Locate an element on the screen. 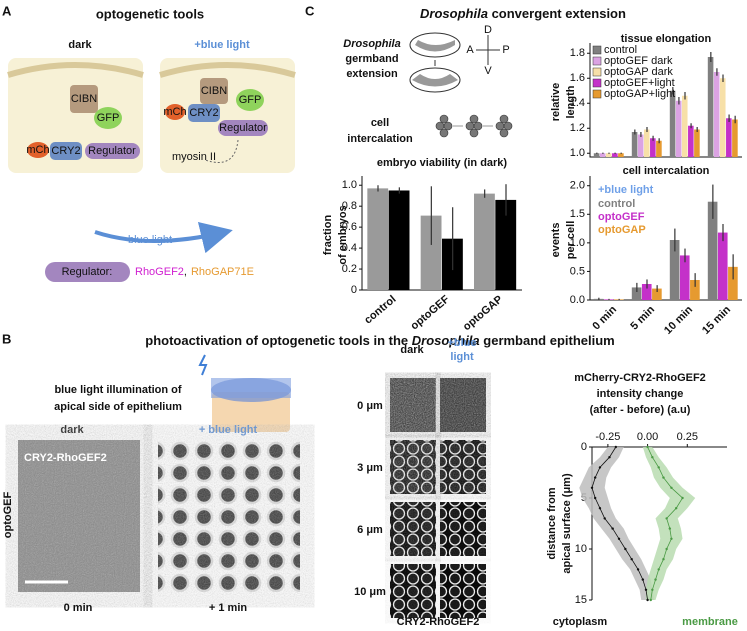 This screenshot has width=747, height=631. title-rest: convergent extension is located at coordinates (557, 13).